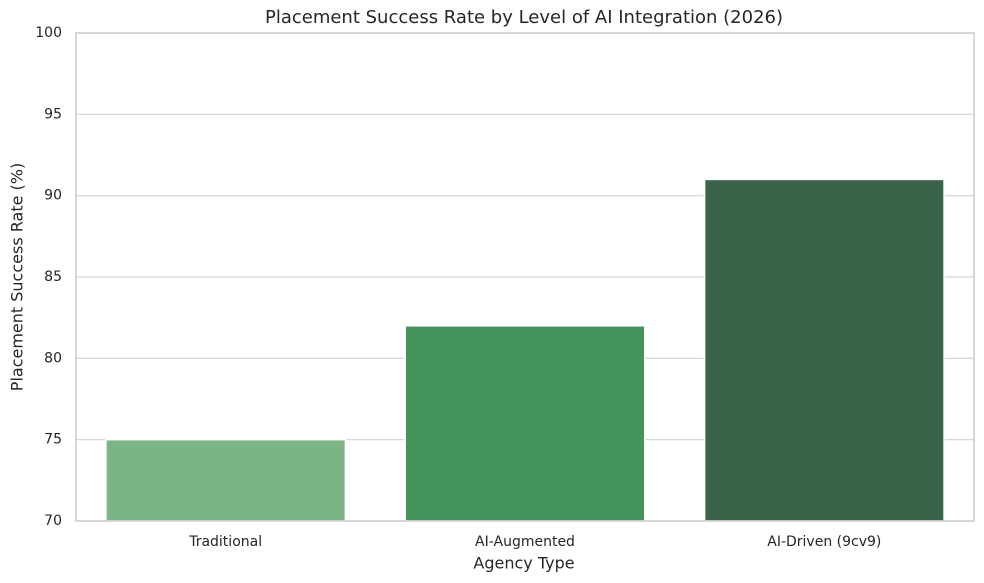 This screenshot has width=984, height=583. What do you see at coordinates (523, 563) in the screenshot?
I see `x-axis-label: Agency Type` at bounding box center [523, 563].